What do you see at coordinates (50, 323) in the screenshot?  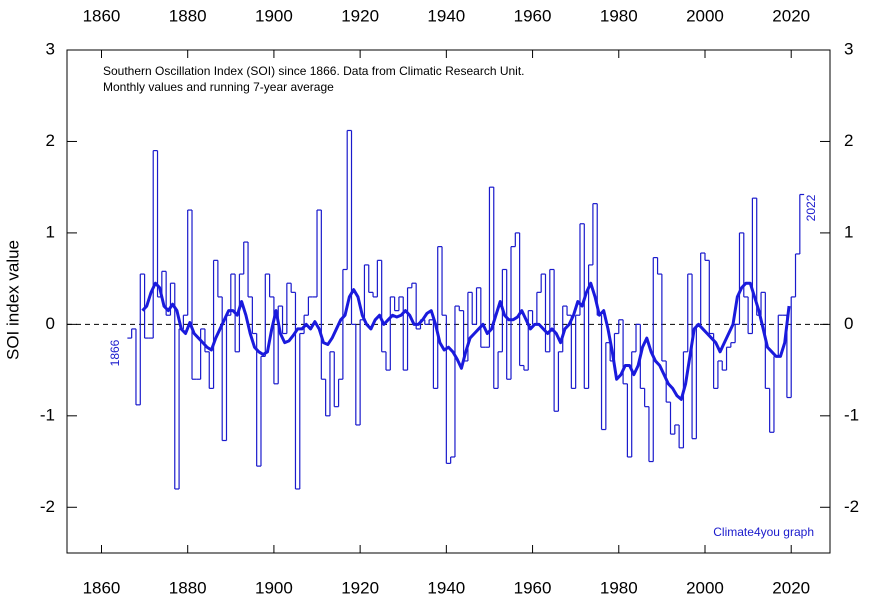 I see `y-tick-label: 0` at bounding box center [50, 323].